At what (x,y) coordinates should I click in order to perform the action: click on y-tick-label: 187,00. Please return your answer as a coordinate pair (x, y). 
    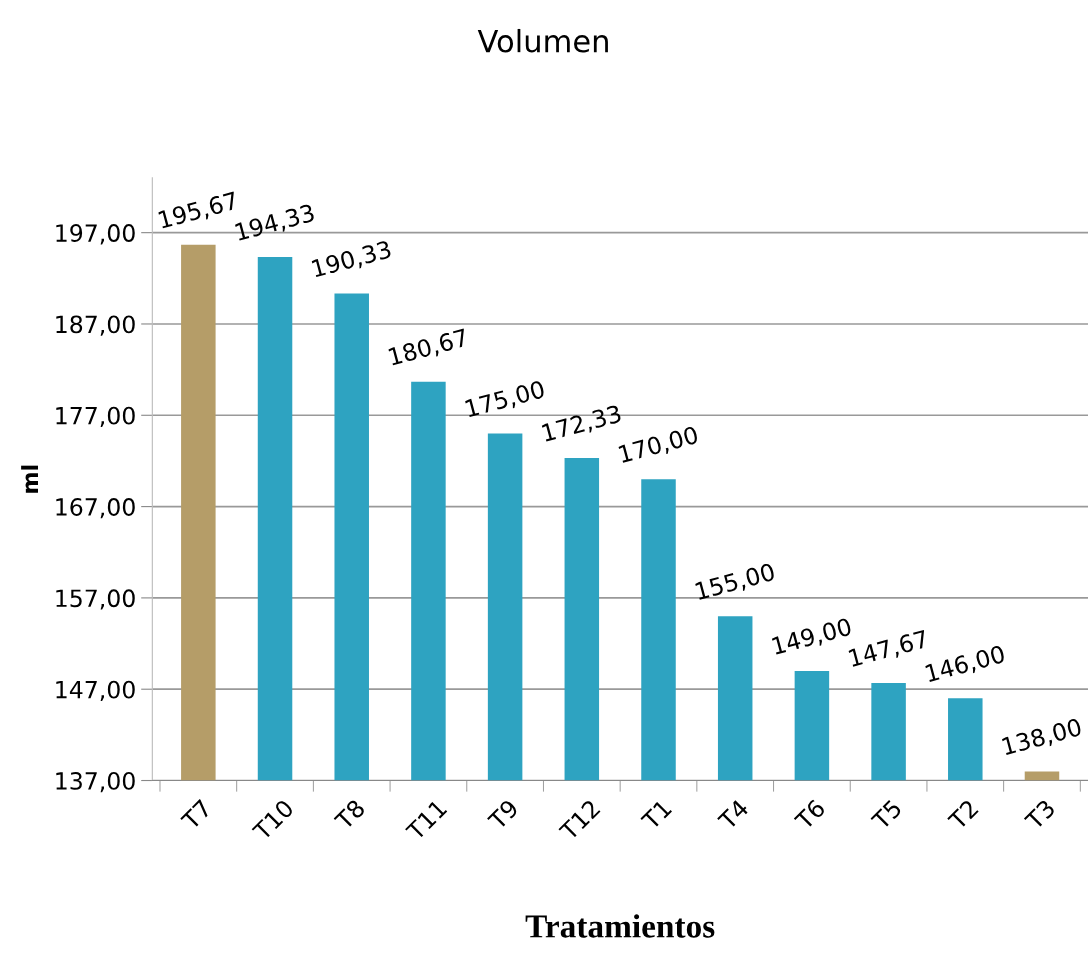
    Looking at the image, I should click on (95, 325).